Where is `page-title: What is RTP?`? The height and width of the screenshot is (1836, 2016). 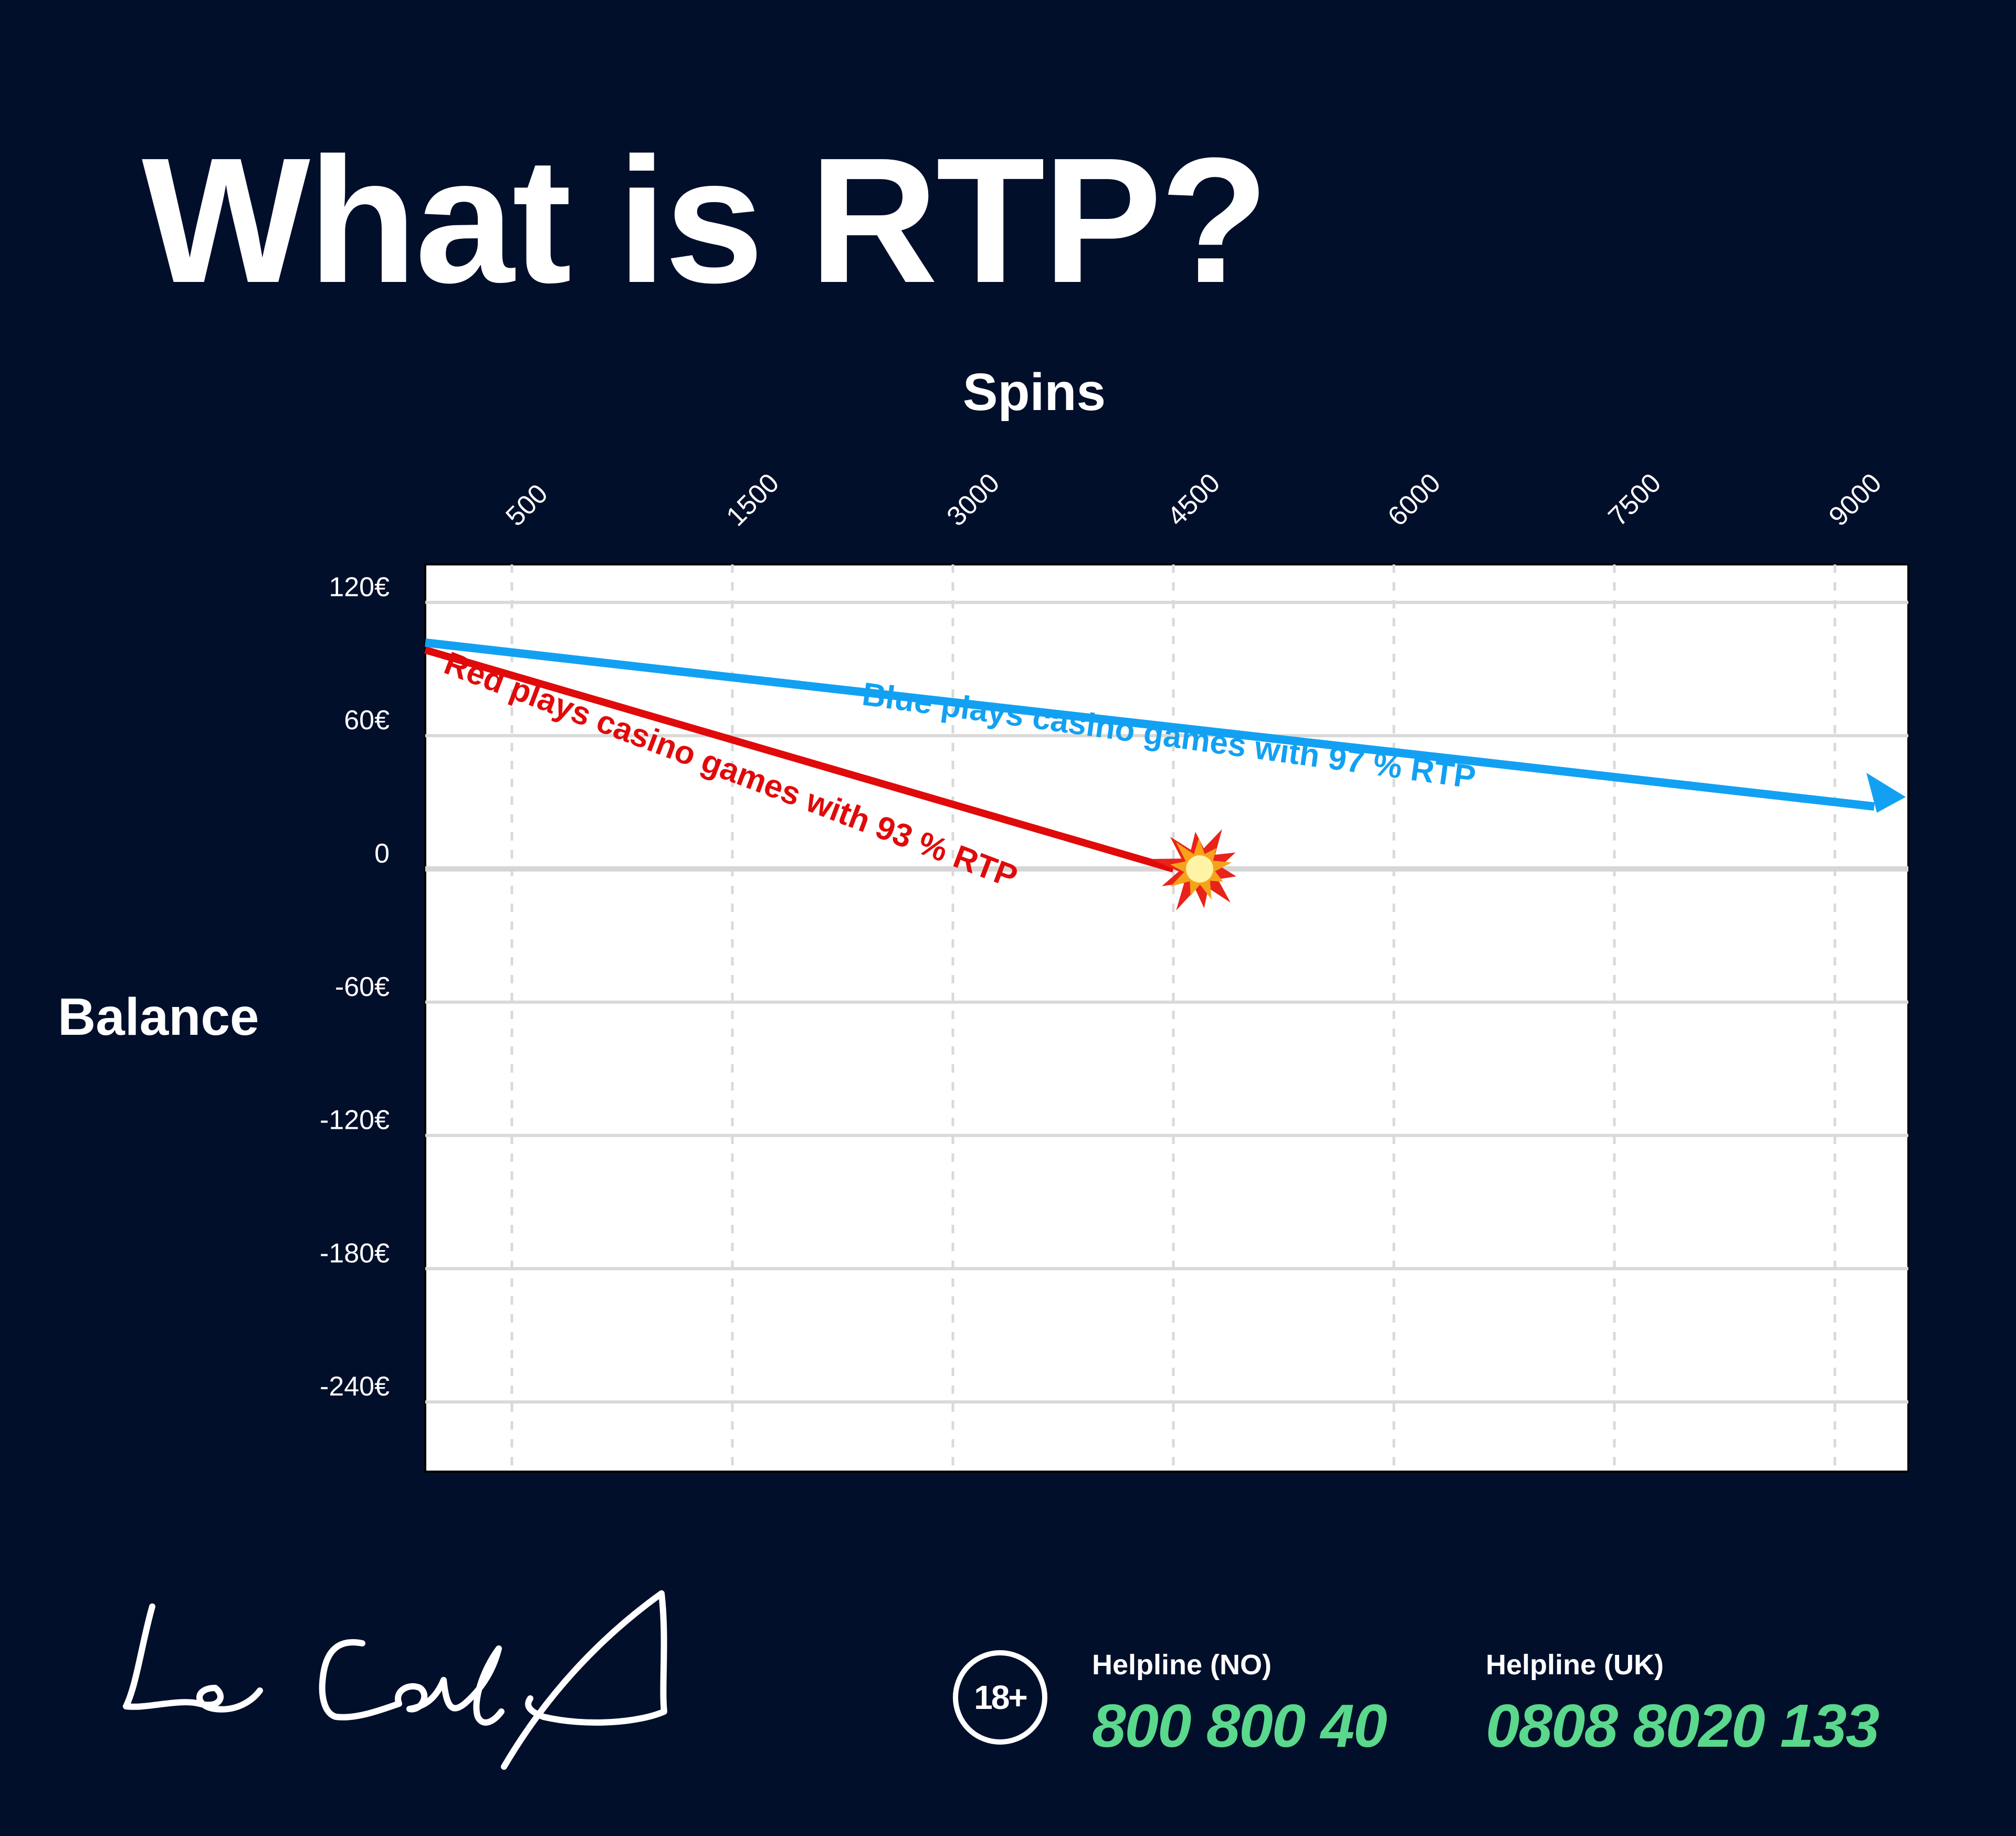 page-title: What is RTP? is located at coordinates (705, 220).